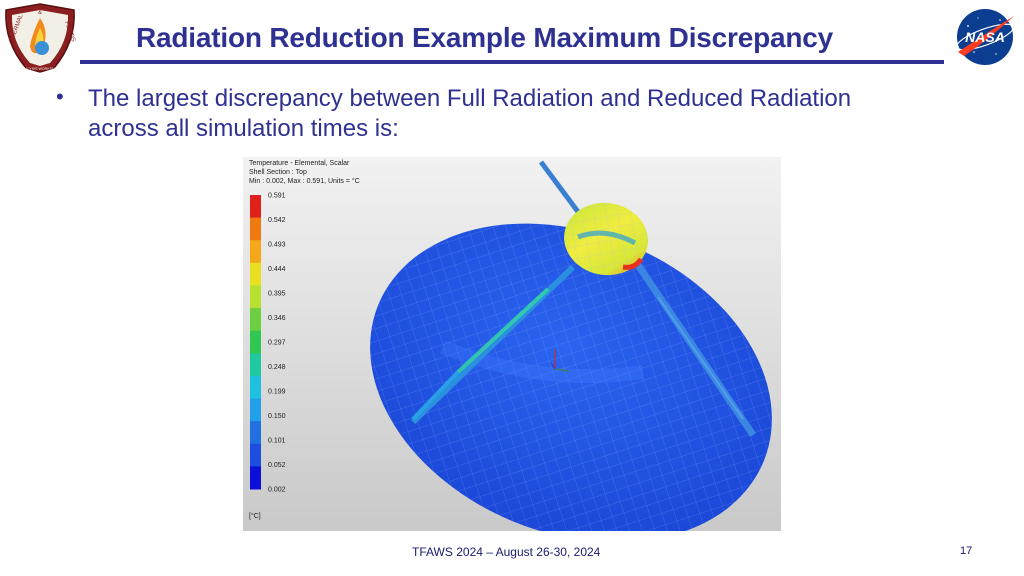 The height and width of the screenshot is (576, 1024). I want to click on page-number: 17, so click(966, 551).